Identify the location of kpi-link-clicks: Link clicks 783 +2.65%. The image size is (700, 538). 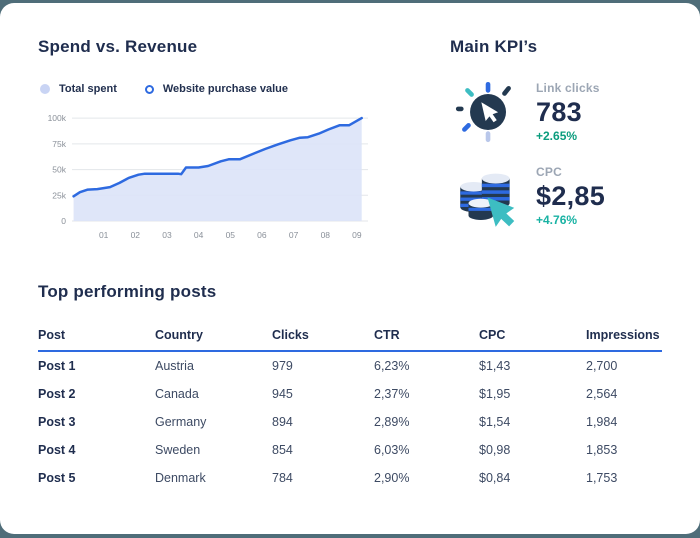
(556, 112).